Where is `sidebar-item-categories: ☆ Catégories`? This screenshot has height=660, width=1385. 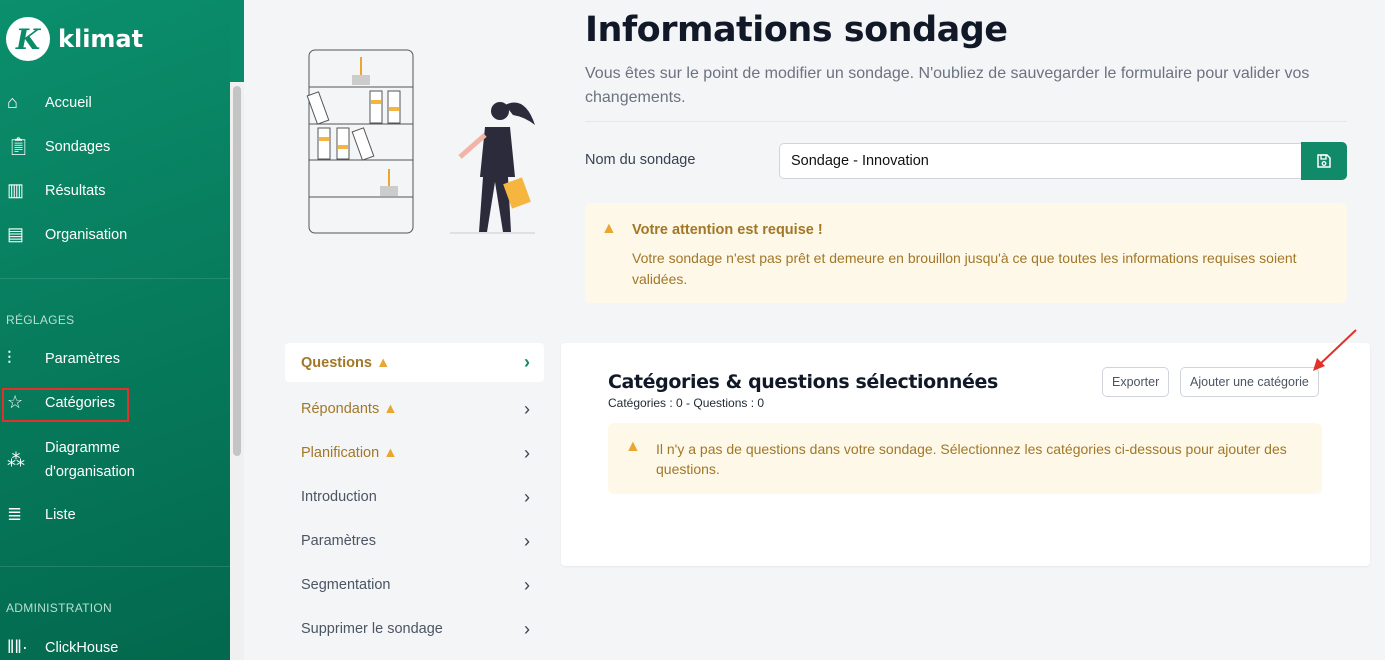 sidebar-item-categories: ☆ Catégories is located at coordinates (115, 402).